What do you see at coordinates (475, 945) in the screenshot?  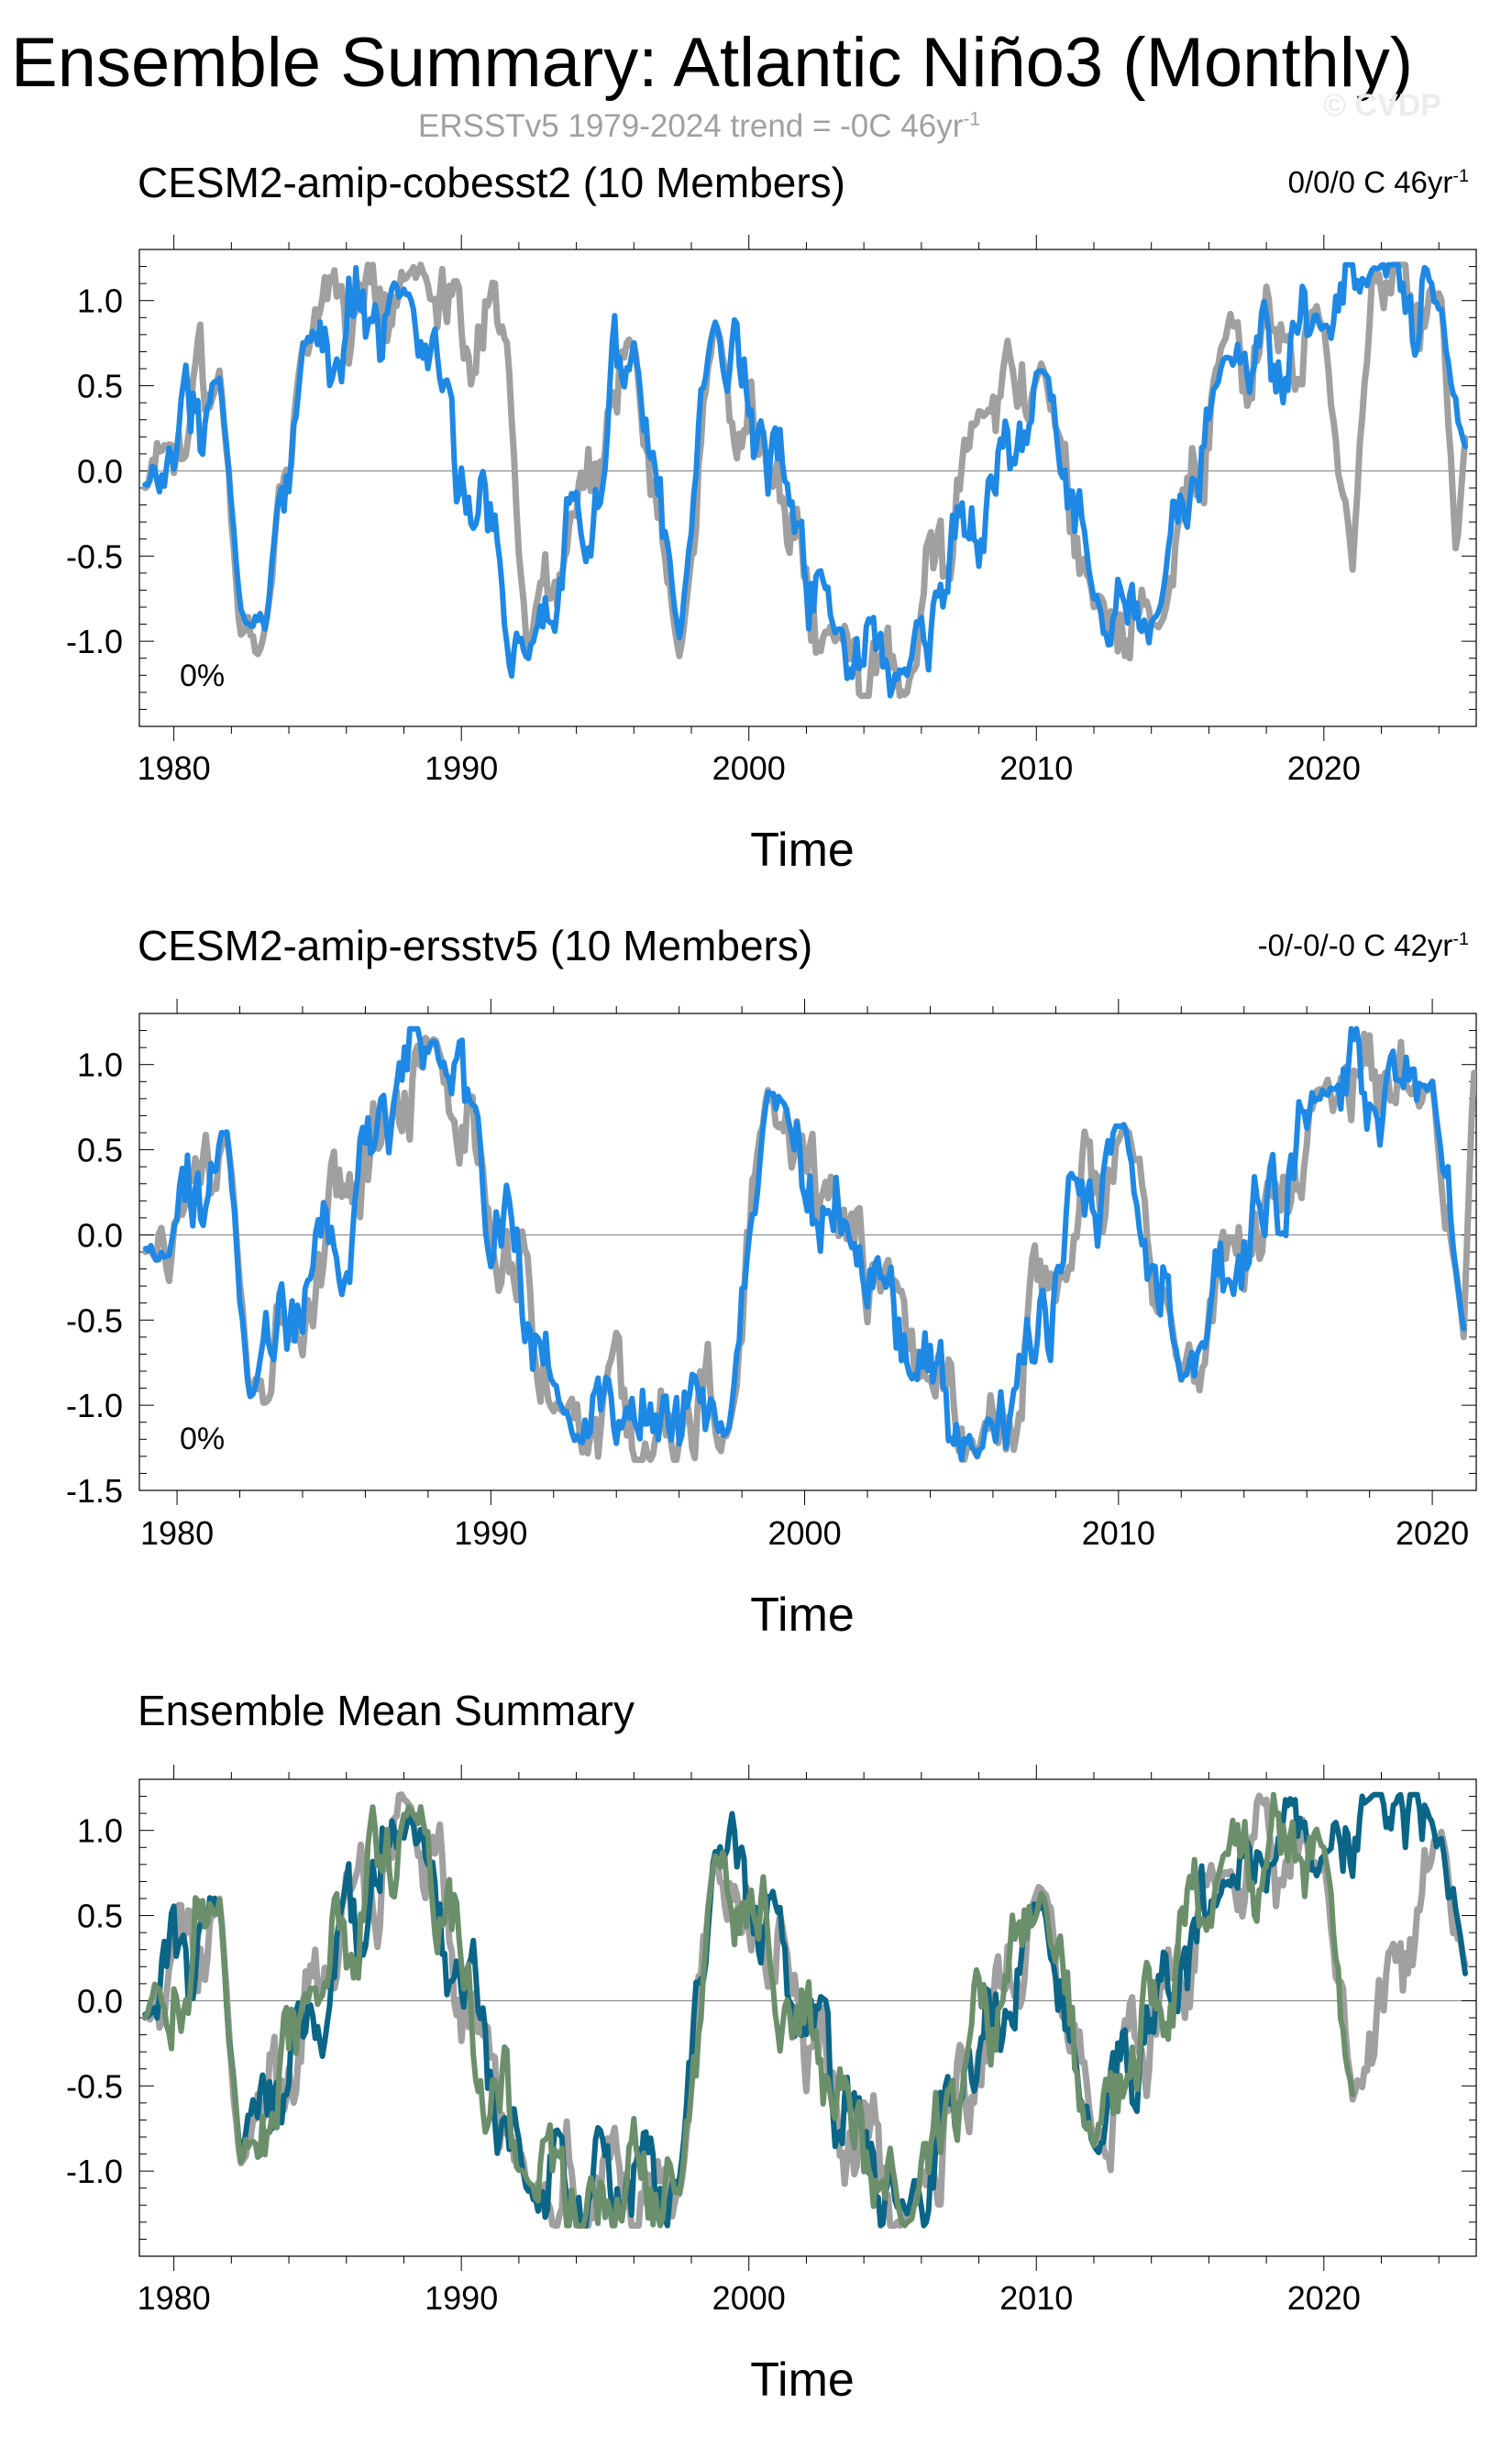 I see `panel2-title: CESM2-amip-ersstv5 (10 Members)` at bounding box center [475, 945].